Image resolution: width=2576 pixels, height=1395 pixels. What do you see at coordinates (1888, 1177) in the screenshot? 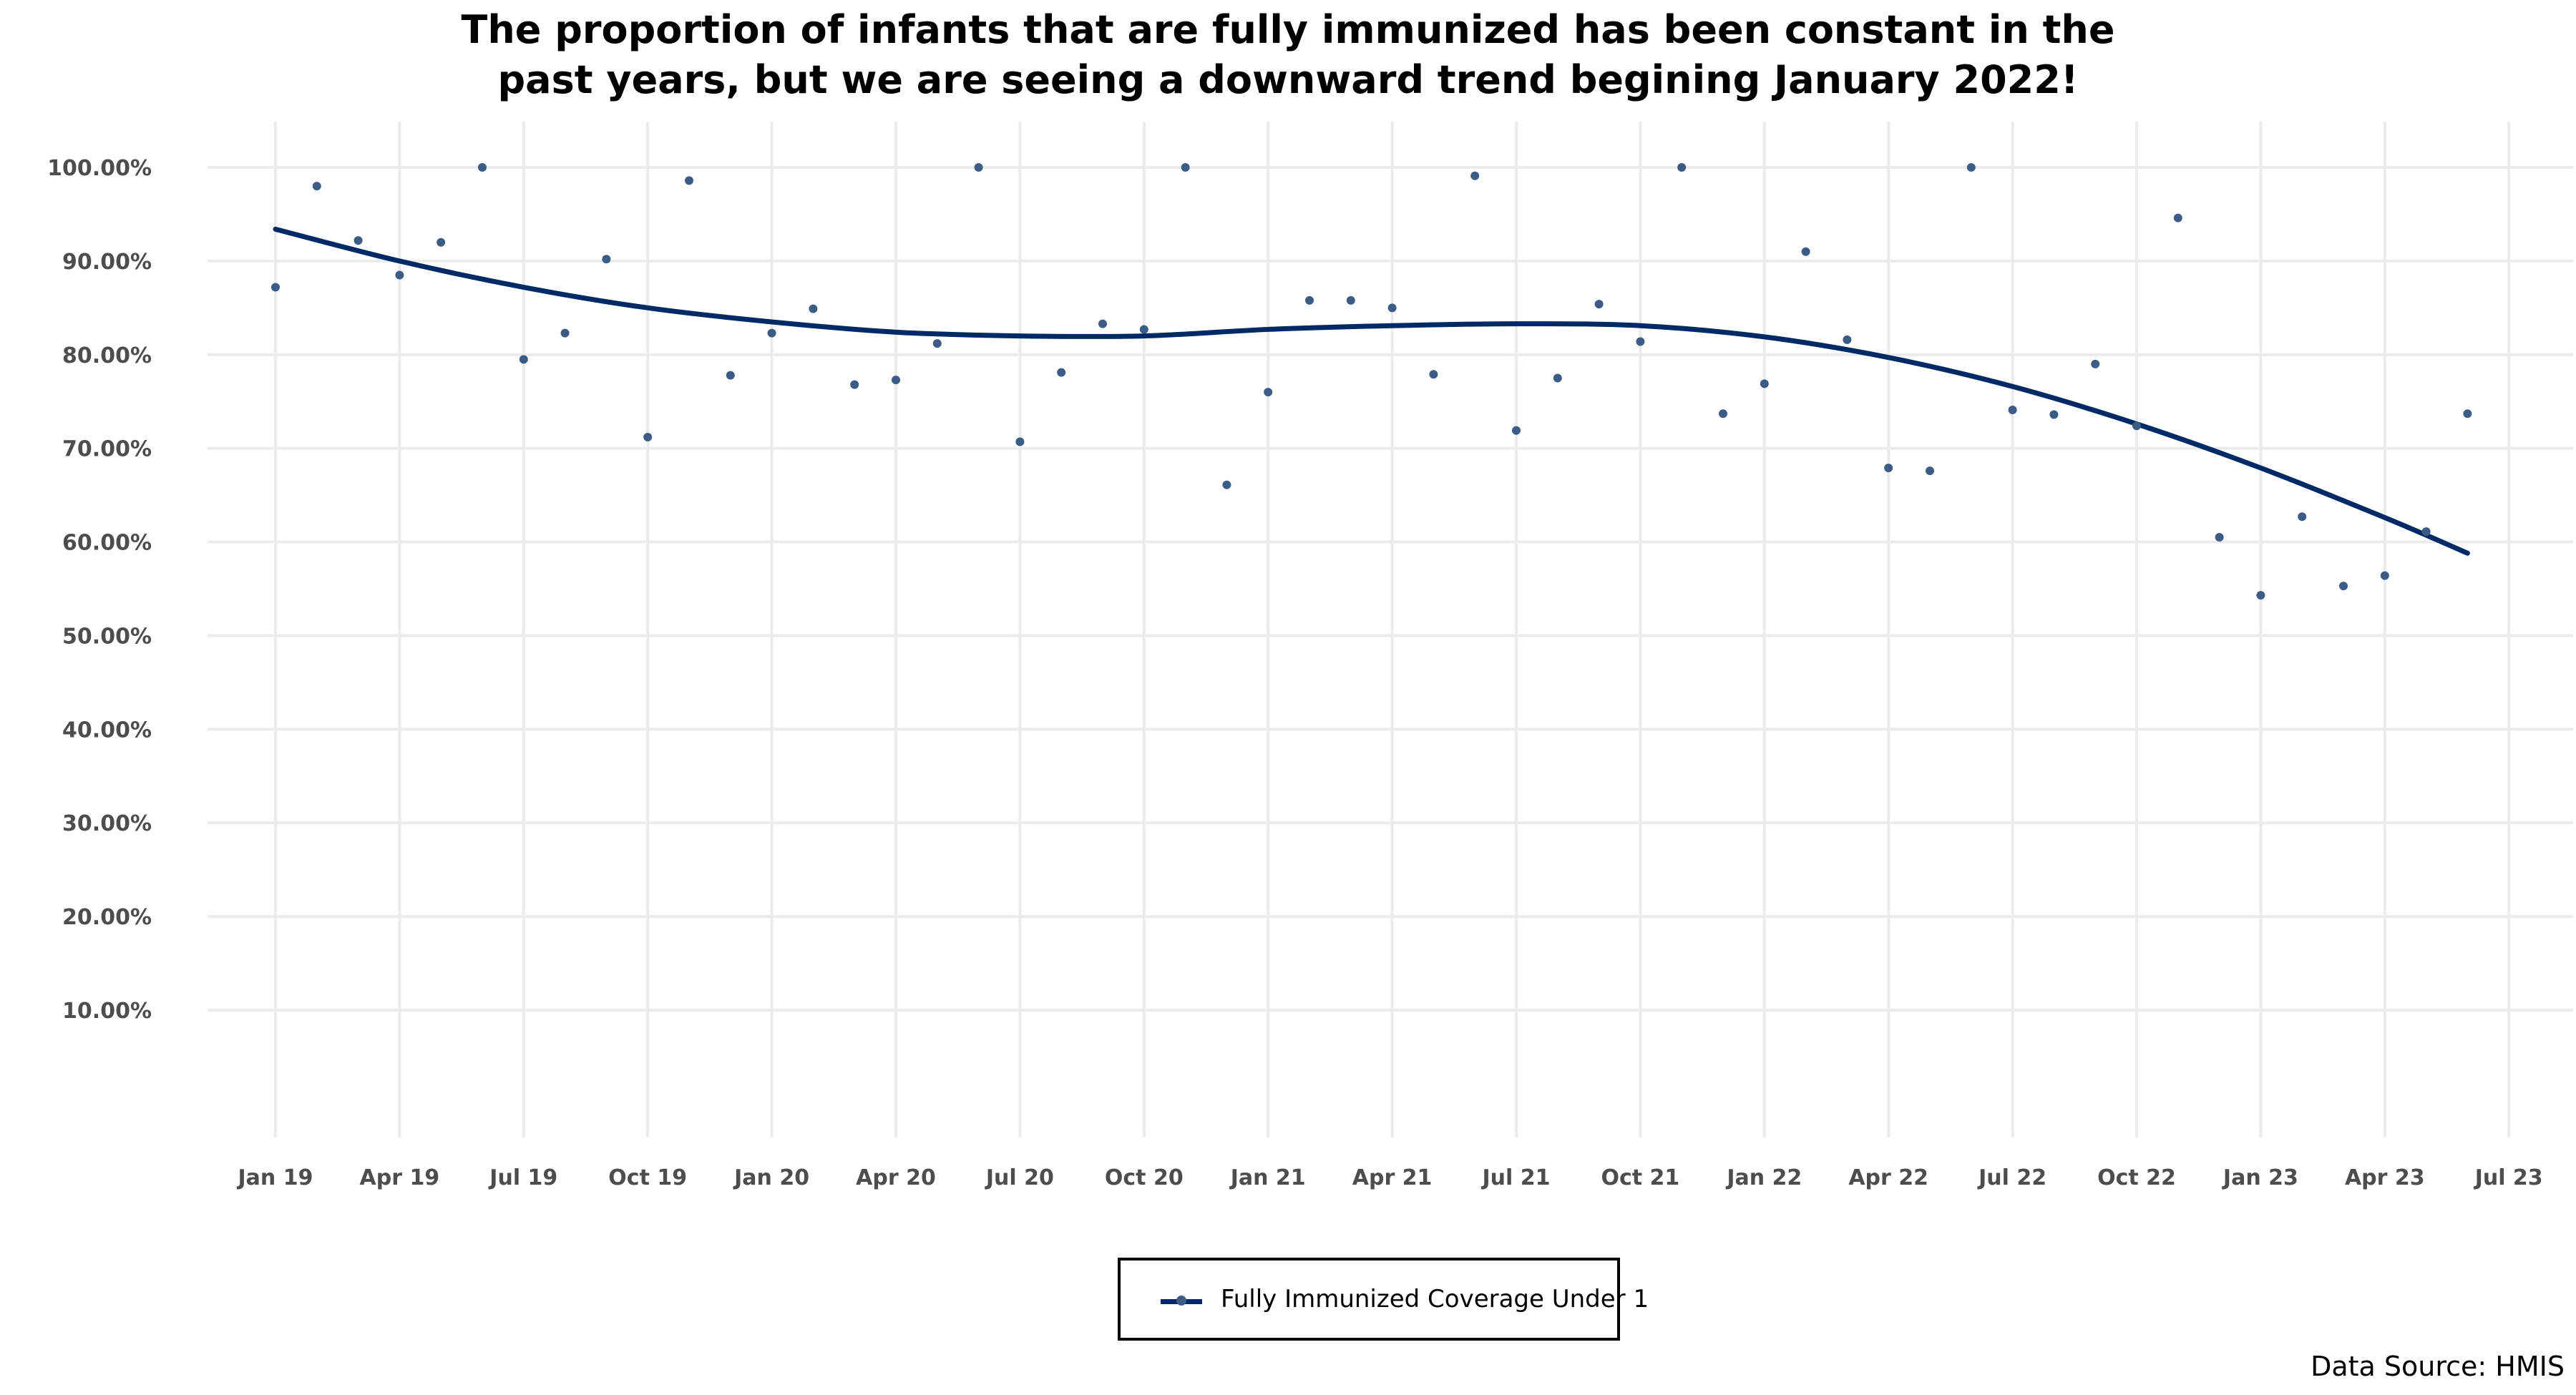
I see `x-tick-label: Apr 22` at bounding box center [1888, 1177].